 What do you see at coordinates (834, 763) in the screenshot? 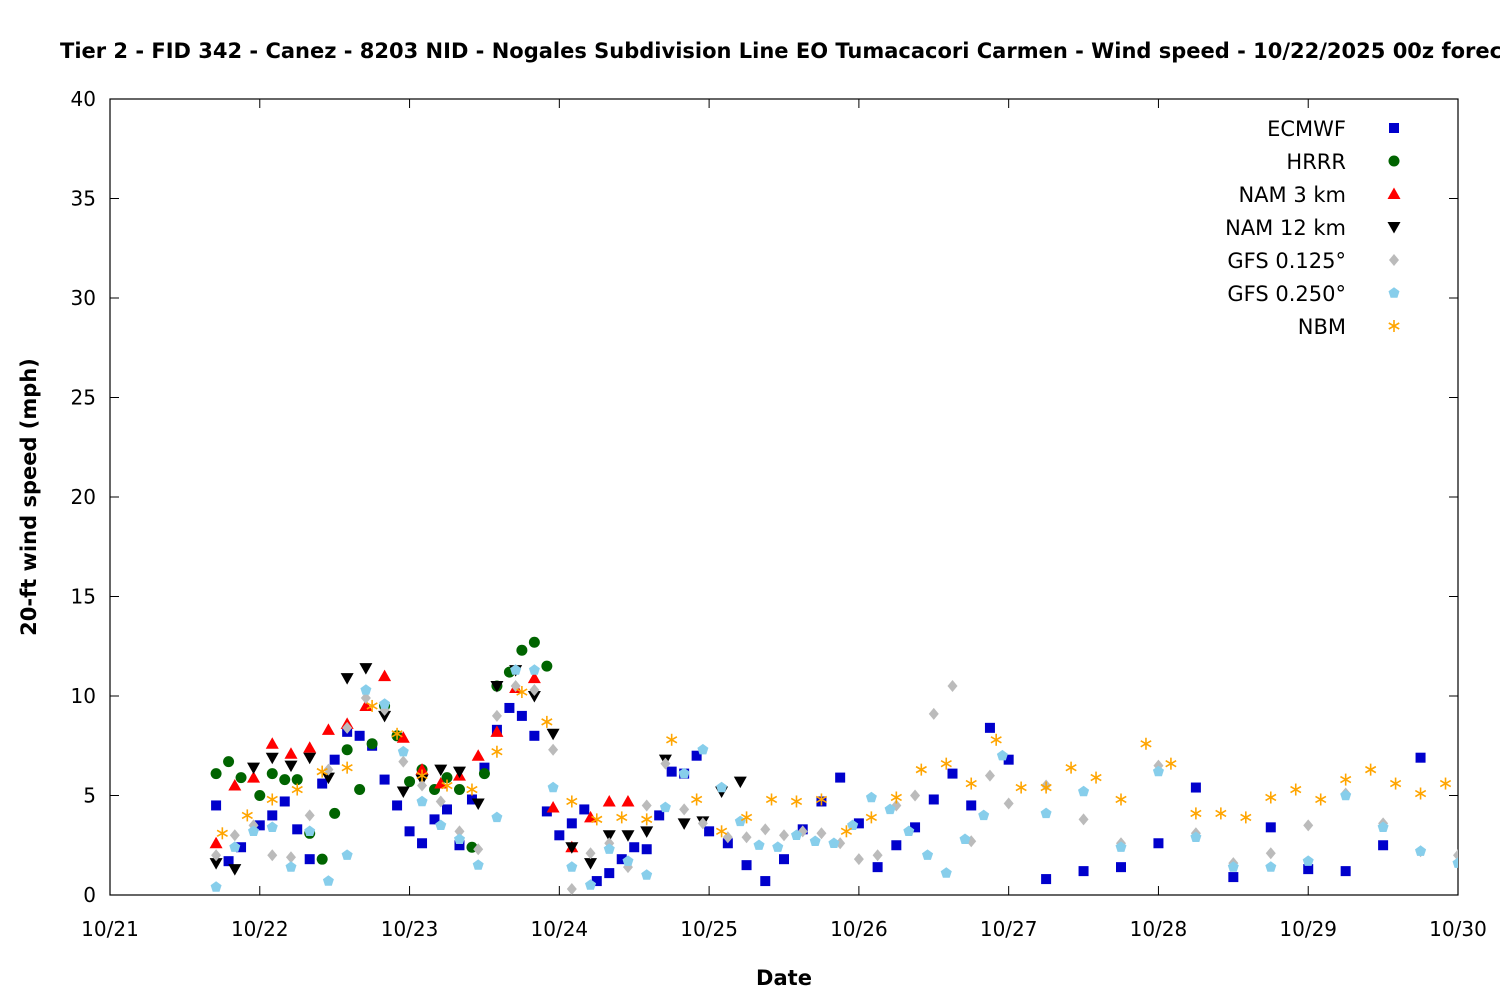
I see `series-nbm` at bounding box center [834, 763].